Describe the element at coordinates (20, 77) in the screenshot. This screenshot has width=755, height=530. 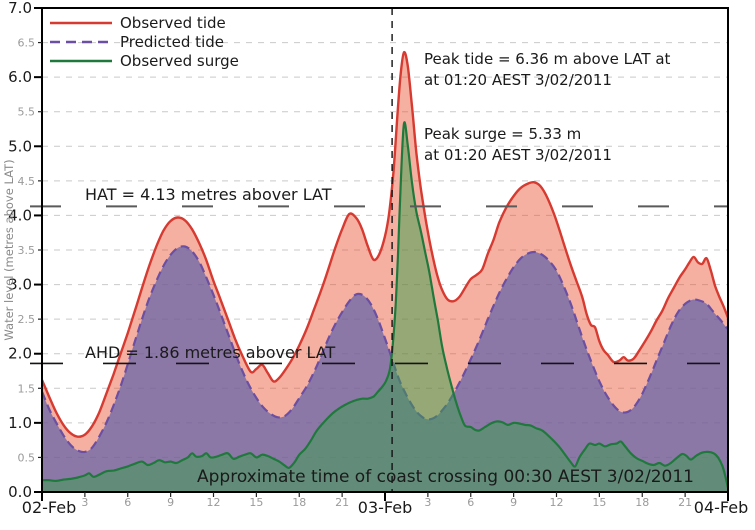
I see `y-major-tick-label: 6.0` at that location.